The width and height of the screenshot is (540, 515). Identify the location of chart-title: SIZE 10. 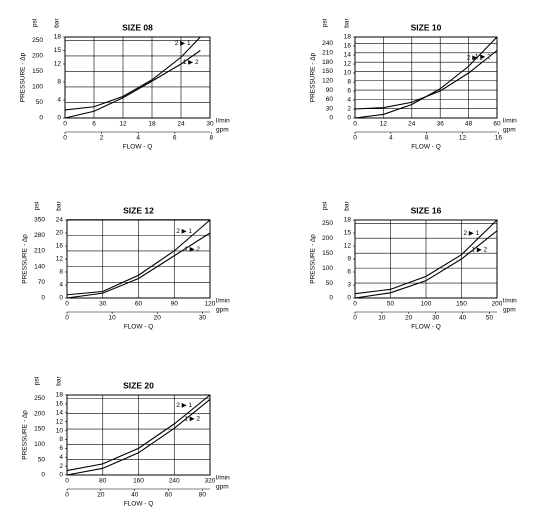
(426, 27).